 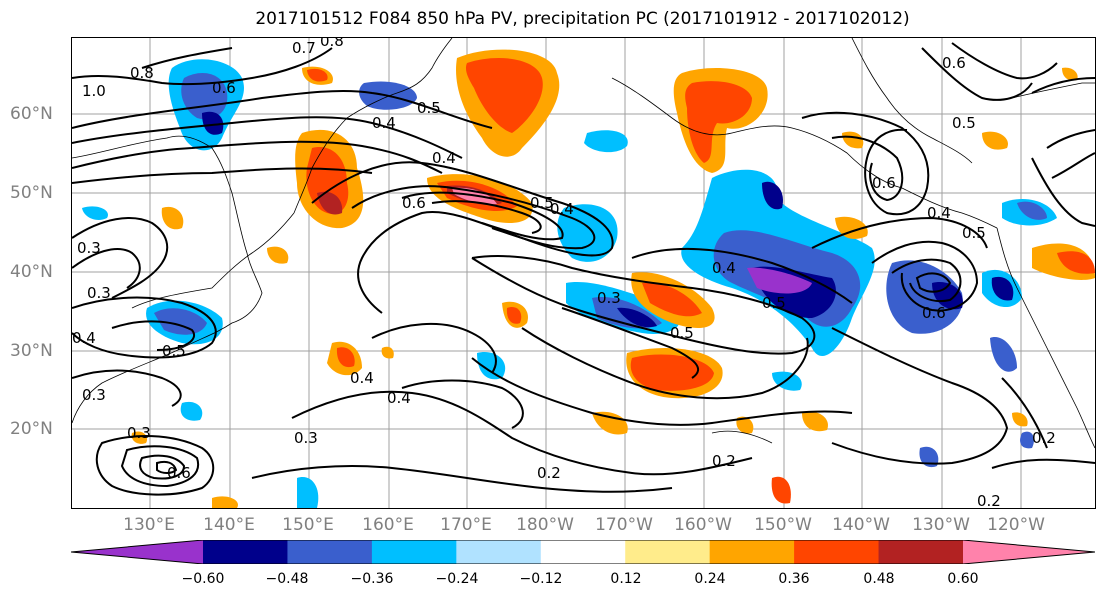 What do you see at coordinates (137, 552) in the screenshot?
I see `colorbar-extend-low` at bounding box center [137, 552].